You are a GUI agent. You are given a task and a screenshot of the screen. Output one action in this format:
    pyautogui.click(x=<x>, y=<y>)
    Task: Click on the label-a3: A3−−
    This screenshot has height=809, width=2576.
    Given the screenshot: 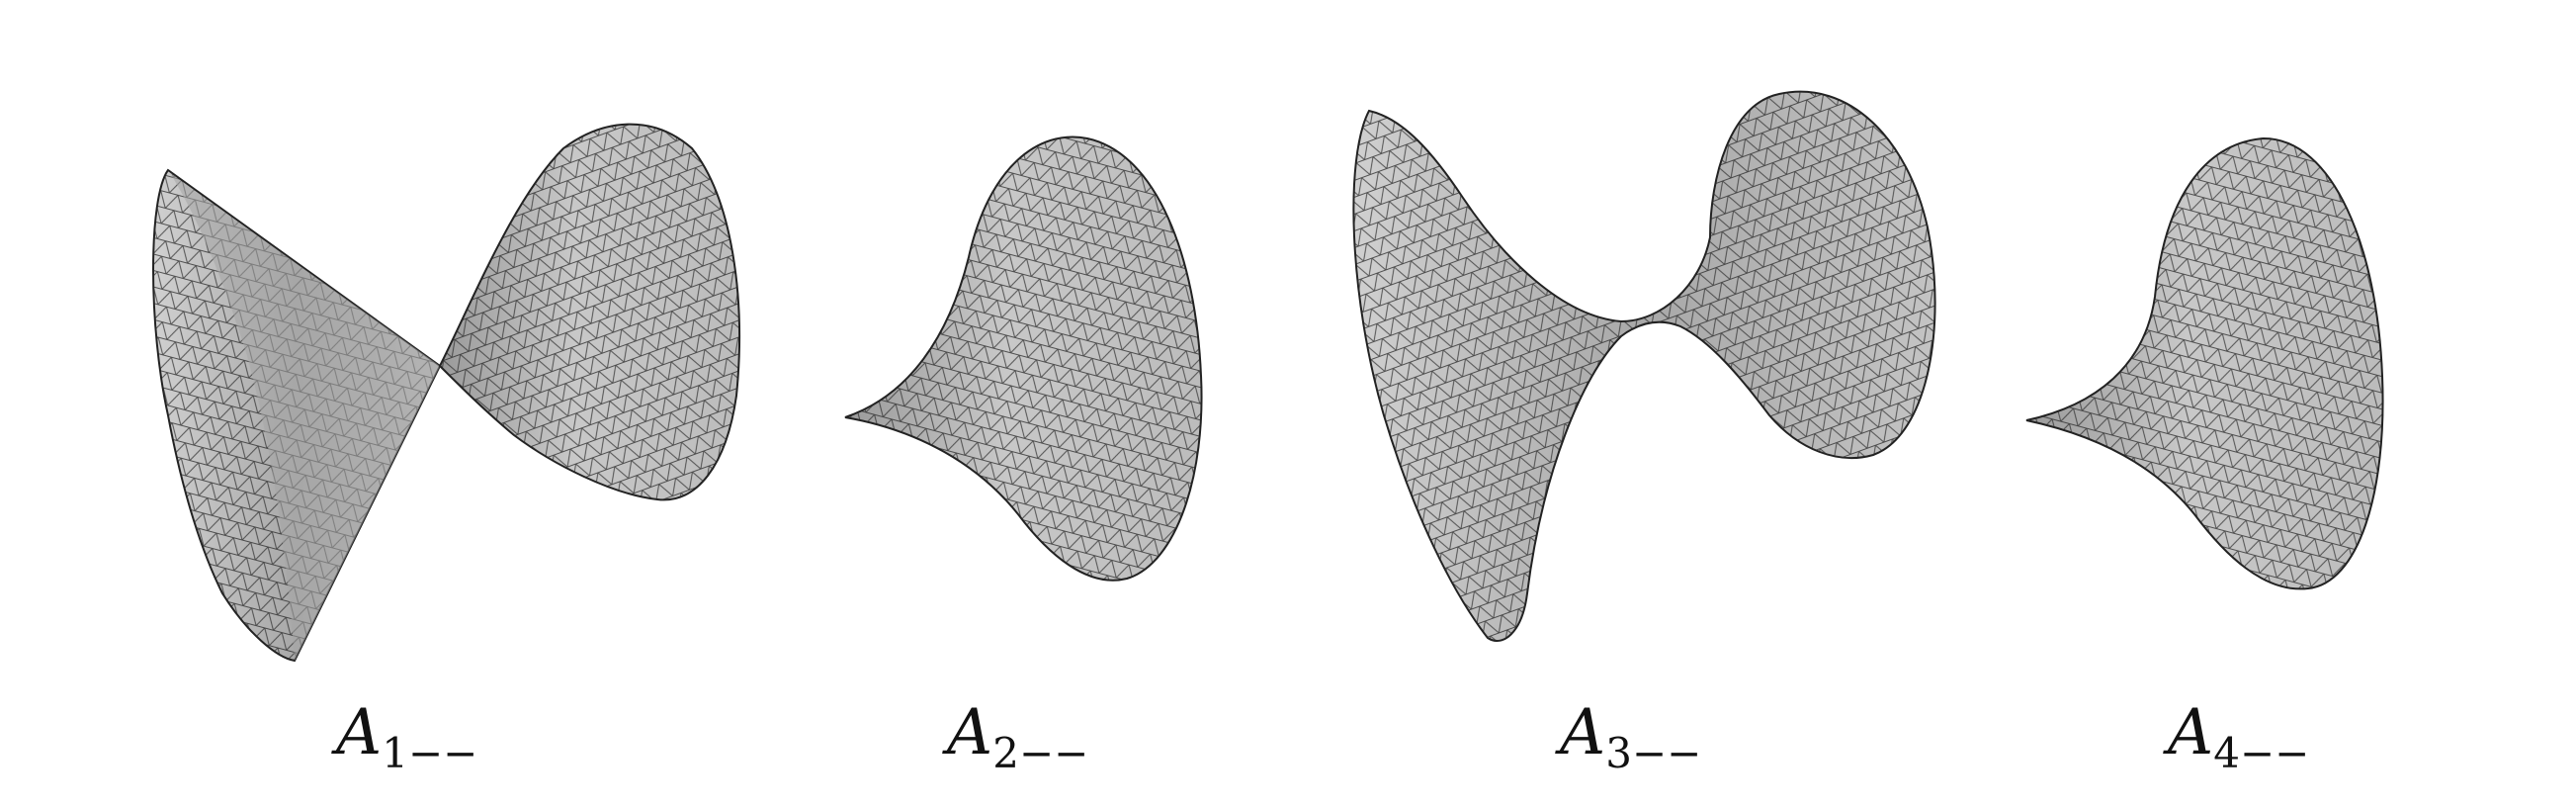 What is the action you would take?
    pyautogui.click(x=1628, y=736)
    